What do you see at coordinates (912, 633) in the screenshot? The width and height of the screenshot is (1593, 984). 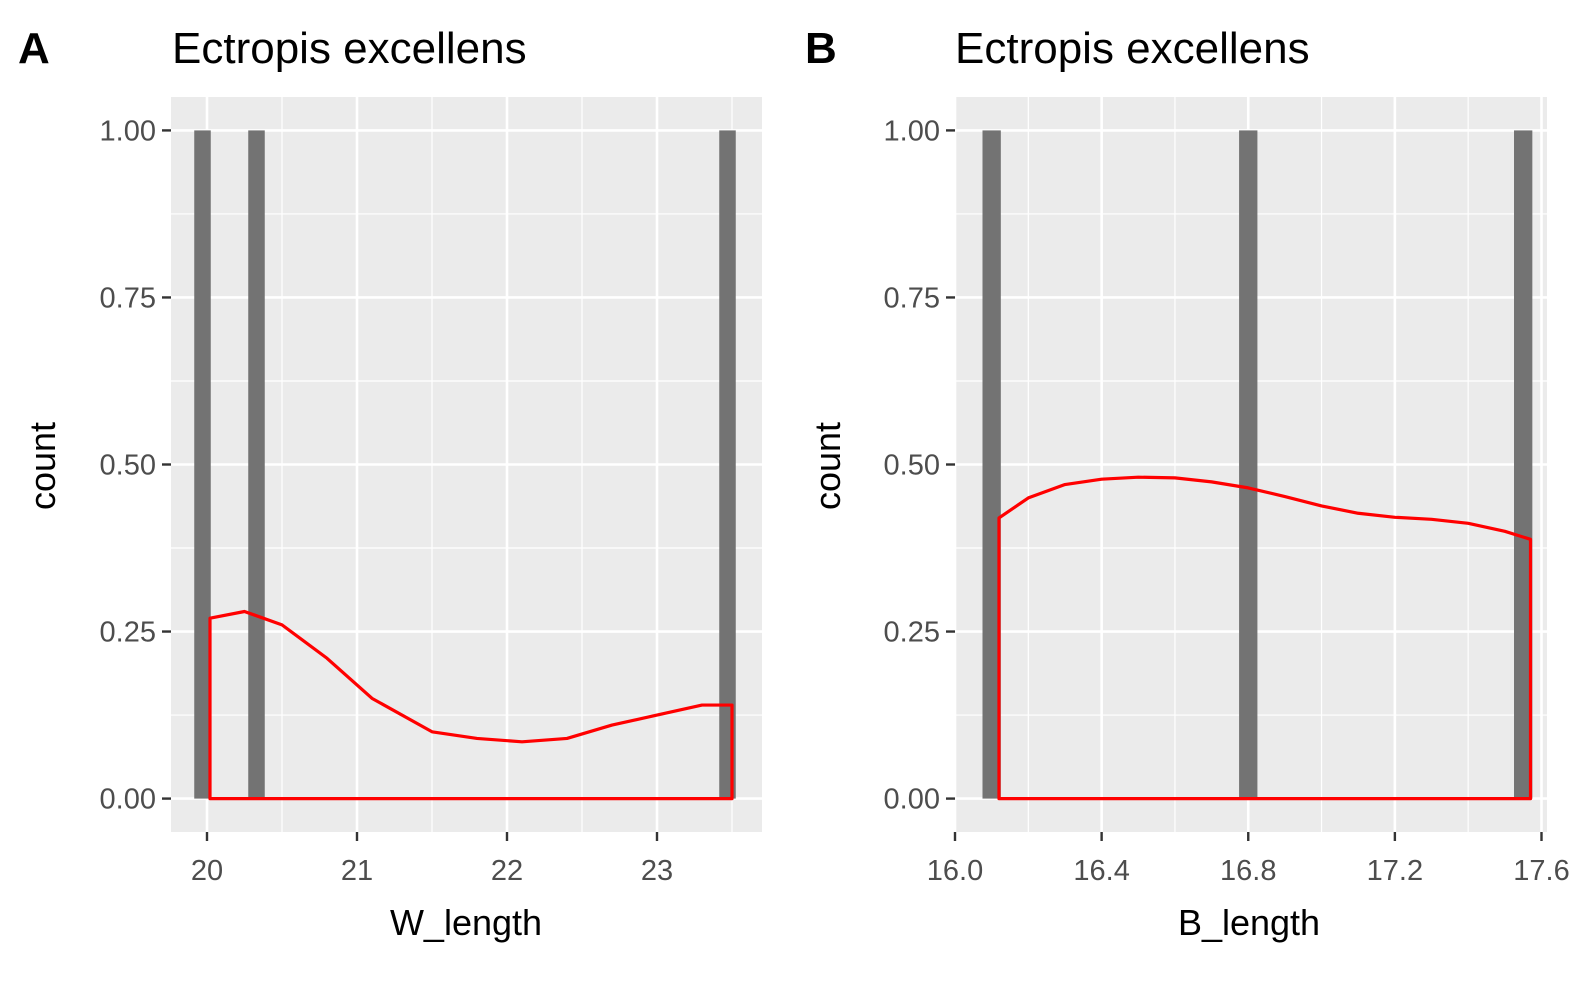 I see `panel-b-y-tick-label: 0.25` at bounding box center [912, 633].